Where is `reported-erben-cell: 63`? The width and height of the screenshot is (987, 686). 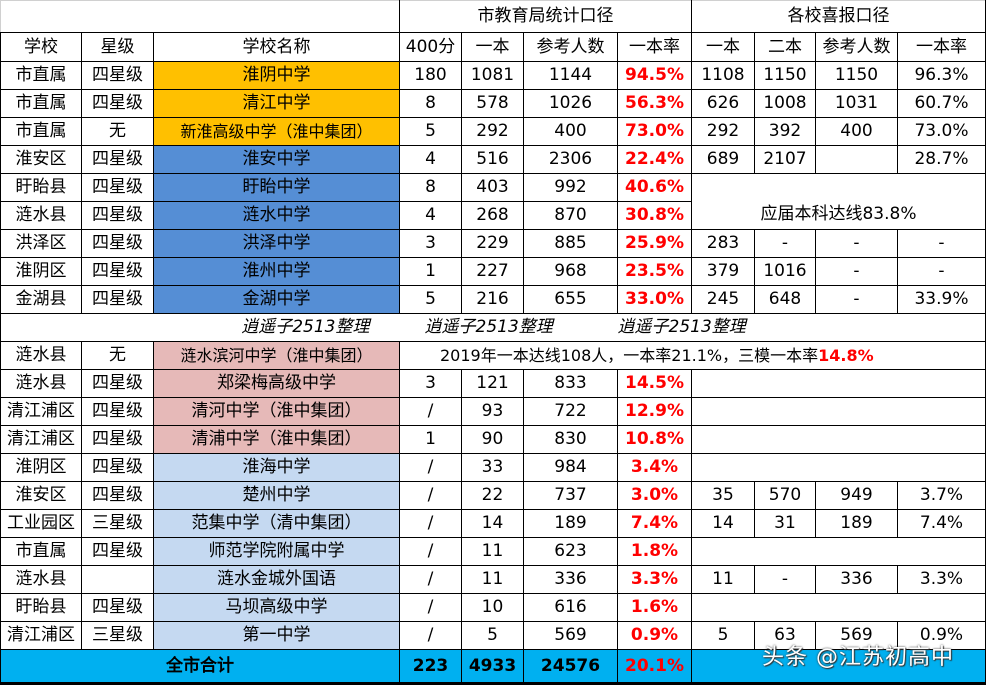 reported-erben-cell: 63 is located at coordinates (785, 635).